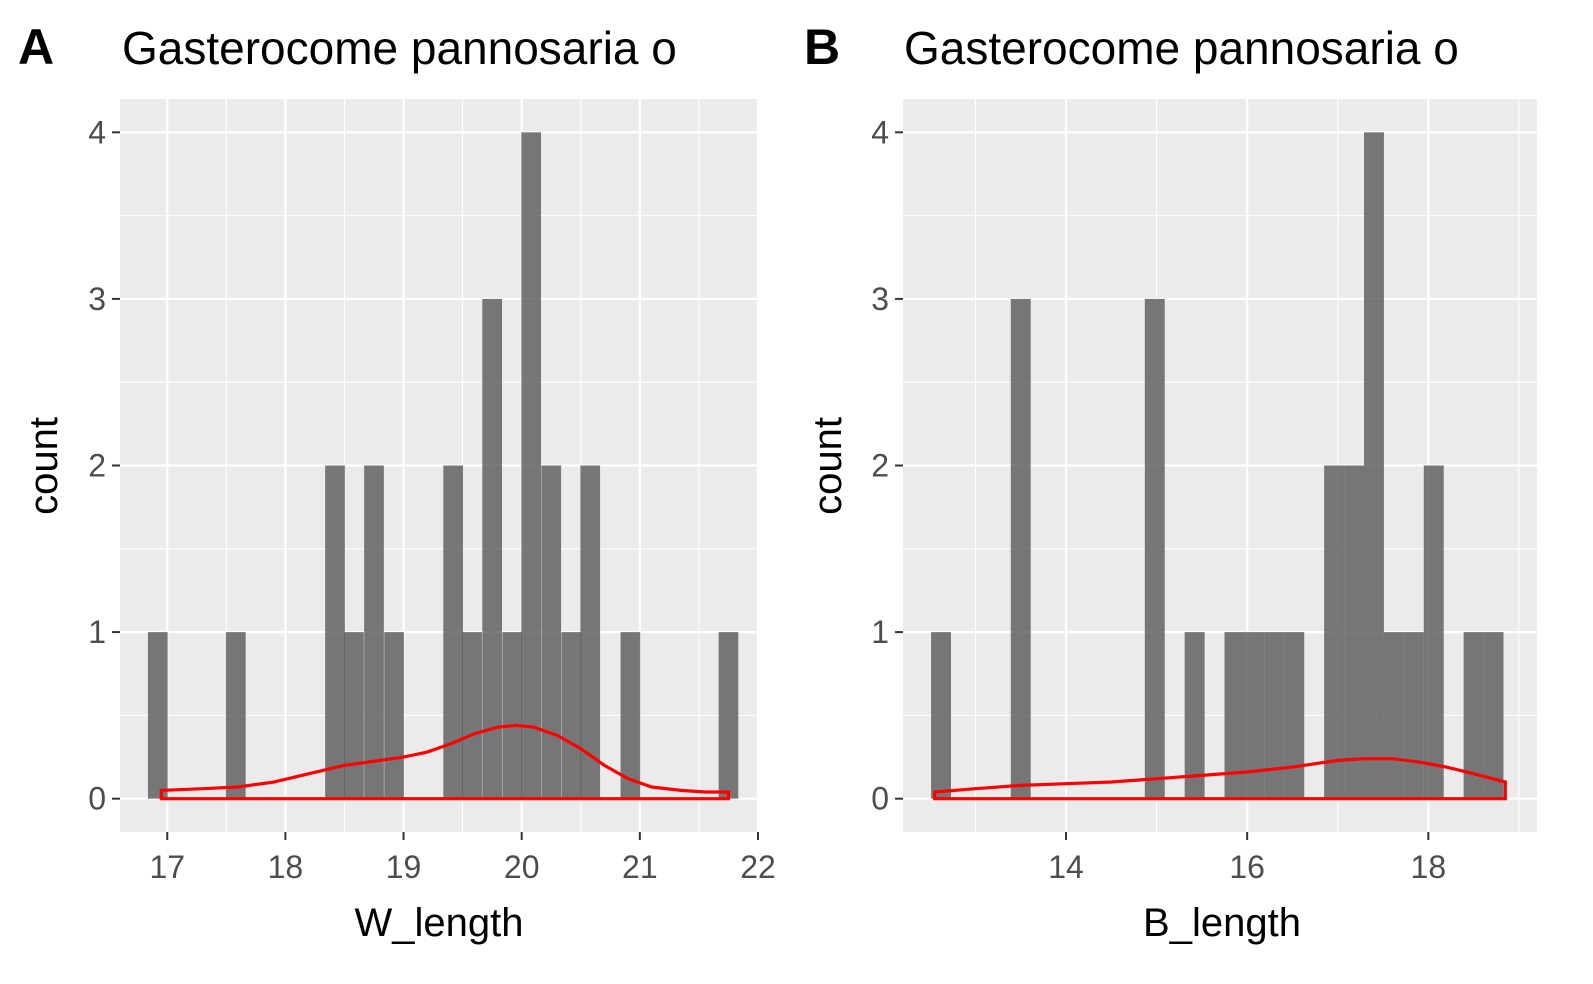 The height and width of the screenshot is (984, 1593). What do you see at coordinates (44, 466) in the screenshot?
I see `y-axis-title-a: count` at bounding box center [44, 466].